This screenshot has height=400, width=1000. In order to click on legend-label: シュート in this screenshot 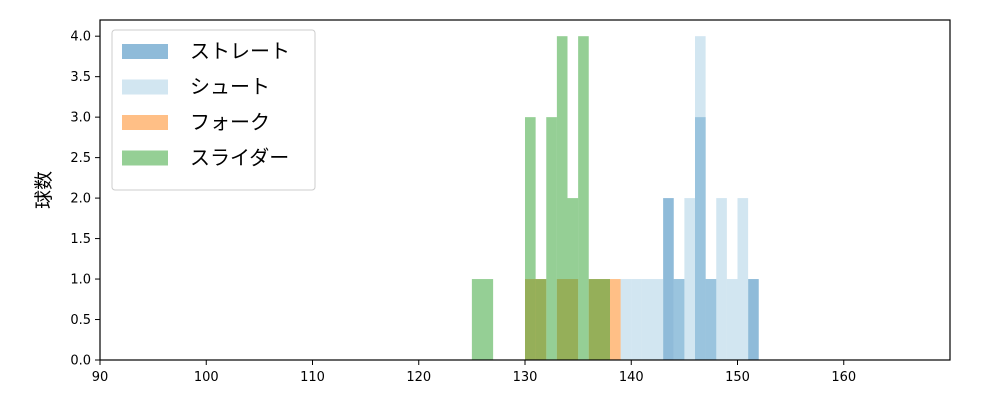, I will do `click(230, 87)`.